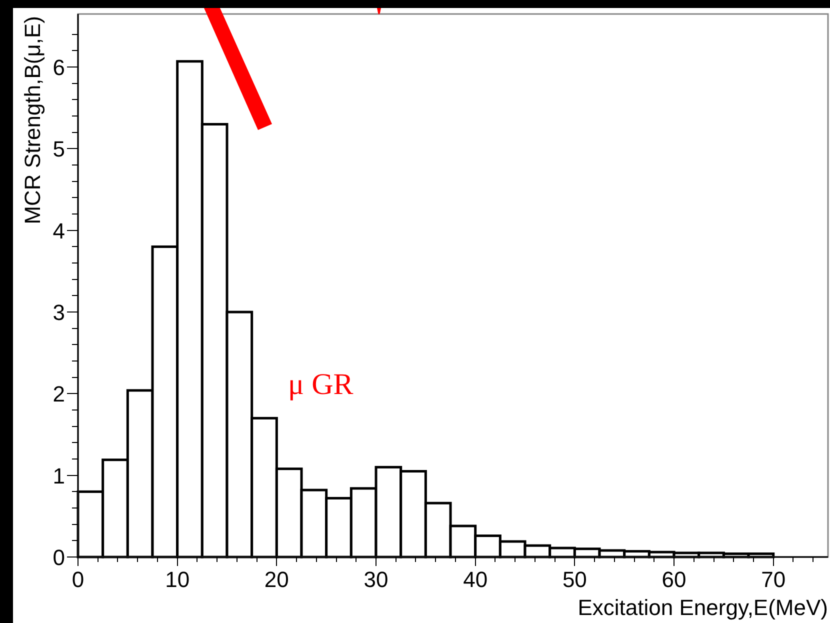 Image resolution: width=830 pixels, height=623 pixels. What do you see at coordinates (58, 394) in the screenshot?
I see `y-tick-label: 2` at bounding box center [58, 394].